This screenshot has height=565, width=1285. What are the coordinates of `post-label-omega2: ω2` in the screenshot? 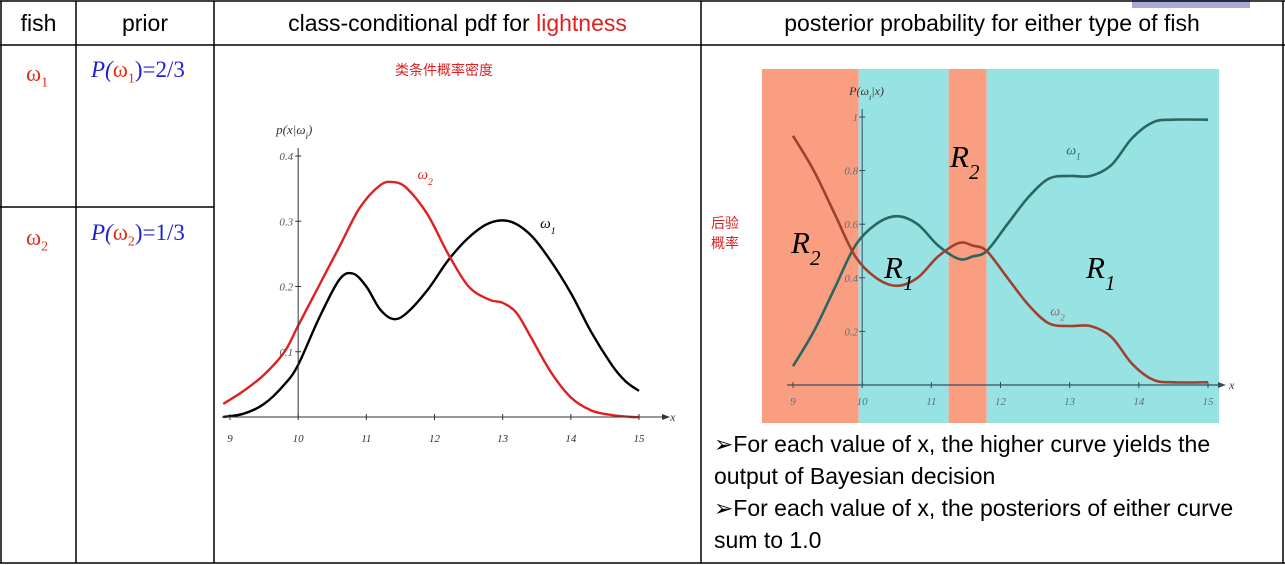 It's located at (1057, 313).